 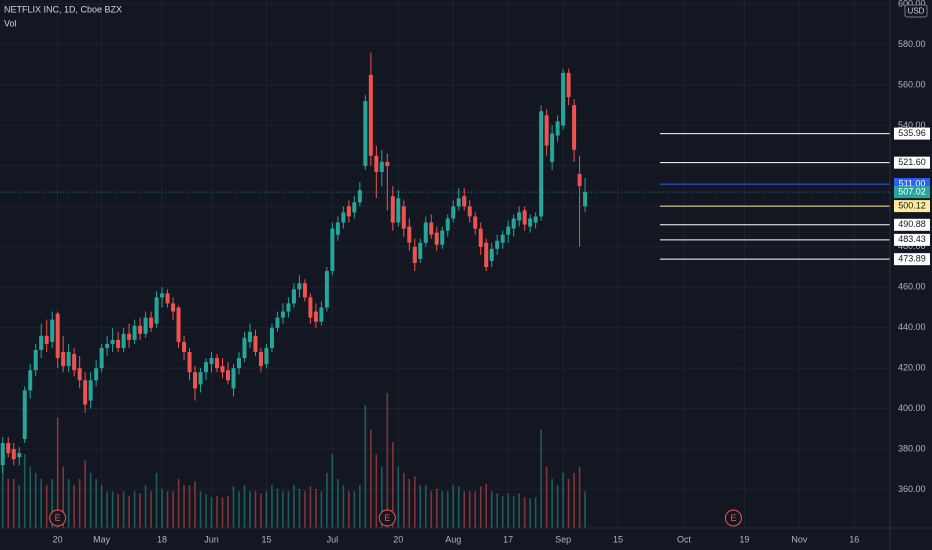 I want to click on currency: USD, so click(x=916, y=11).